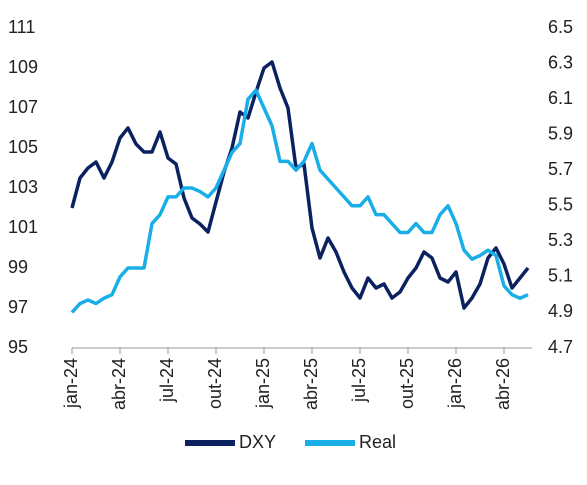 This screenshot has height=485, width=587. I want to click on y2-tick-label: 5.7, so click(560, 169).